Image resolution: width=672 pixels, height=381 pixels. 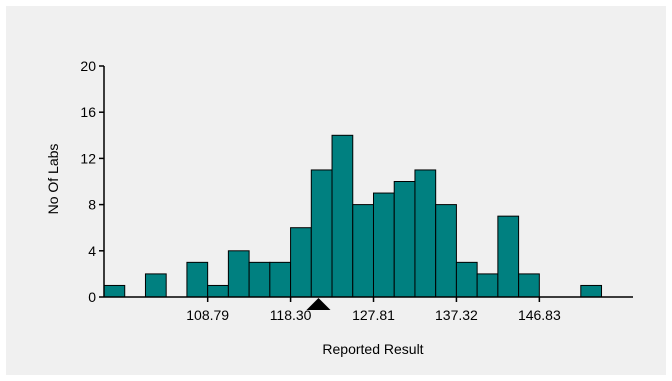 I want to click on y-ticks-group: 0 4 8 12 16 20, so click(x=92, y=181).